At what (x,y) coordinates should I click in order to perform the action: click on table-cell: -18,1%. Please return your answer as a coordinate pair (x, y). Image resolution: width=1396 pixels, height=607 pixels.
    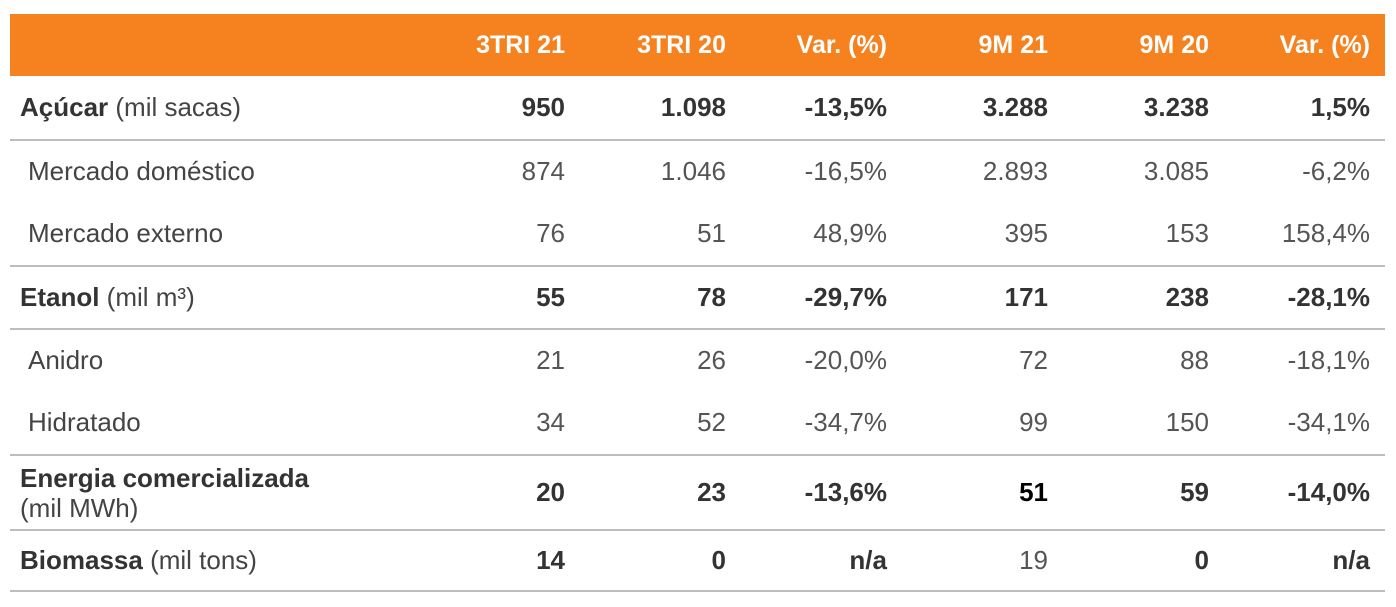
    Looking at the image, I should click on (1328, 360).